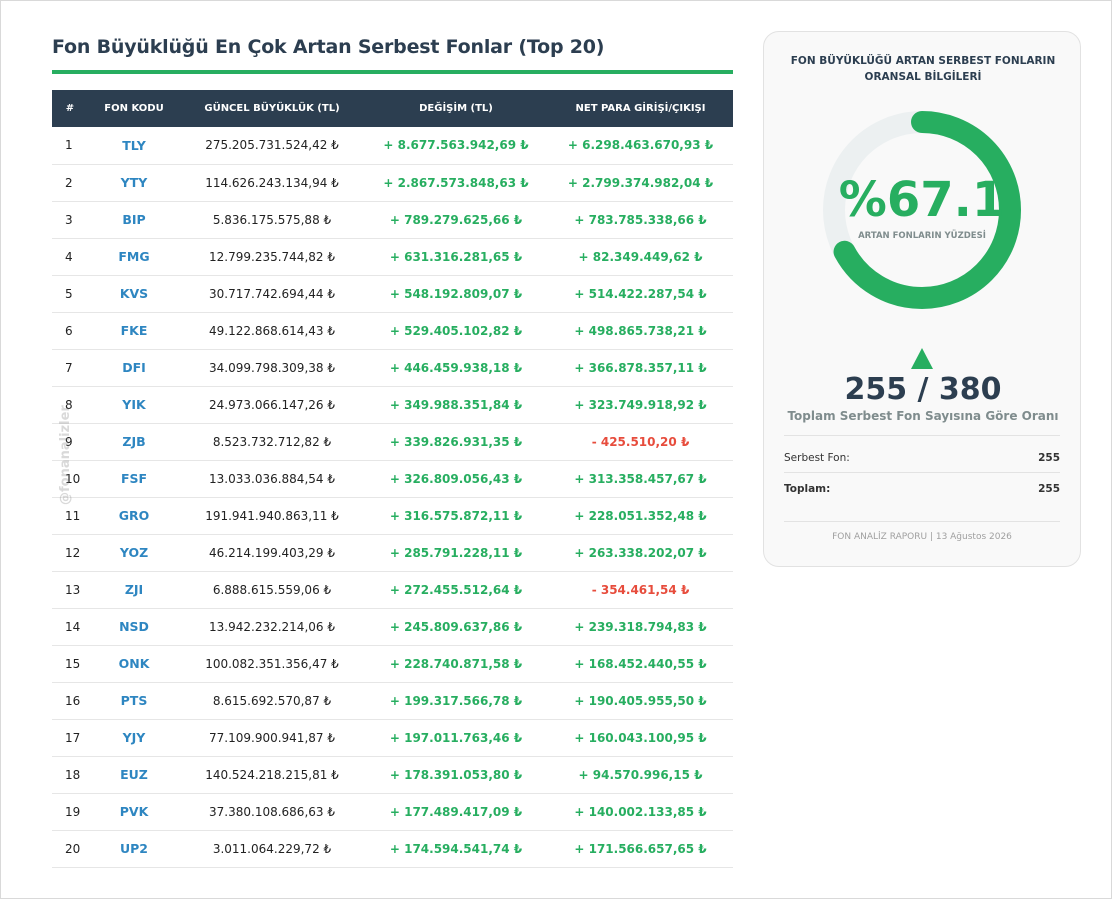 The image size is (1112, 899). Describe the element at coordinates (134, 849) in the screenshot. I see `fund-code-link: UP2` at that location.